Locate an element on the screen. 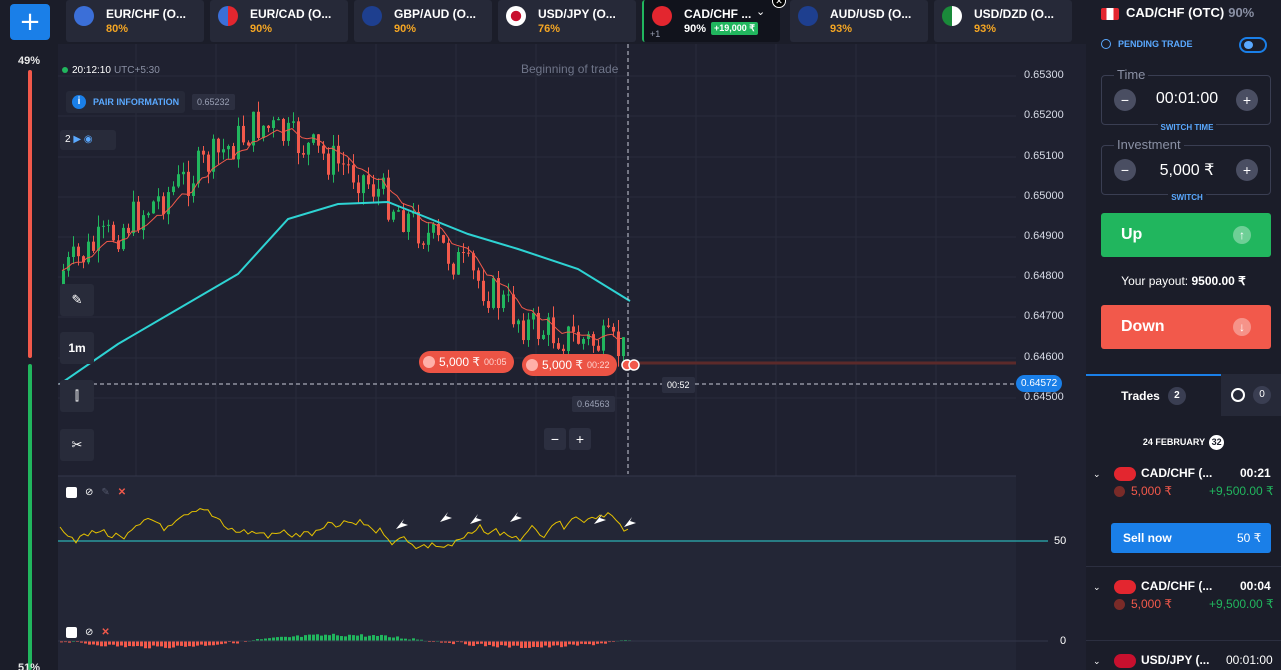 The image size is (1281, 670). y-axis-label: 0.65300 is located at coordinates (1044, 75).